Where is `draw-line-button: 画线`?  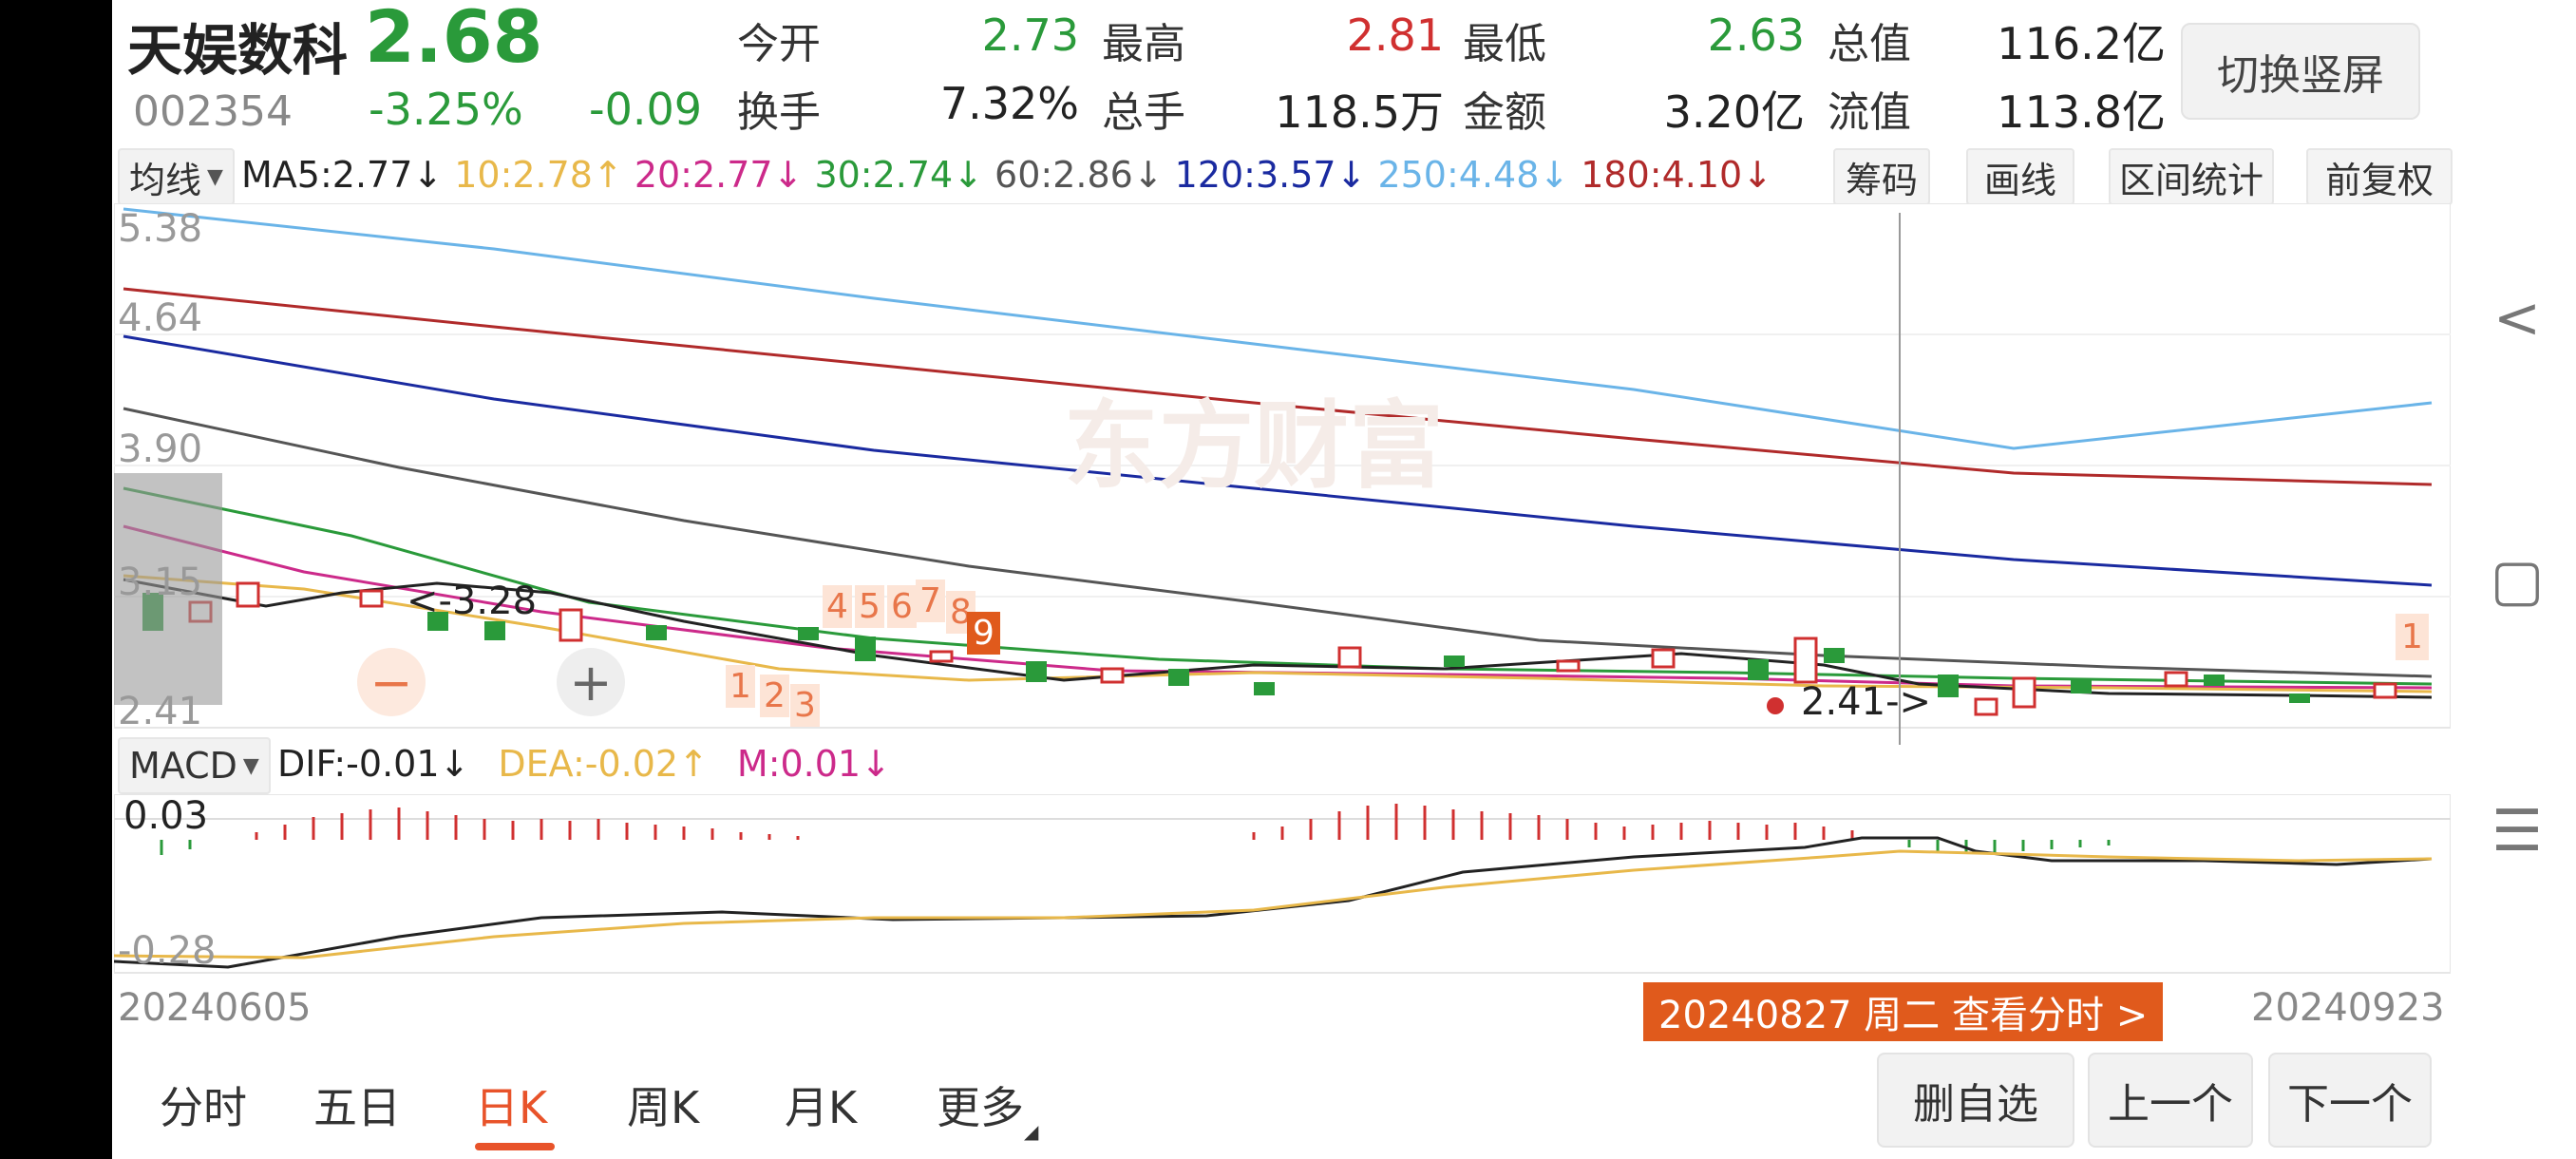
draw-line-button: 画线 is located at coordinates (2020, 176).